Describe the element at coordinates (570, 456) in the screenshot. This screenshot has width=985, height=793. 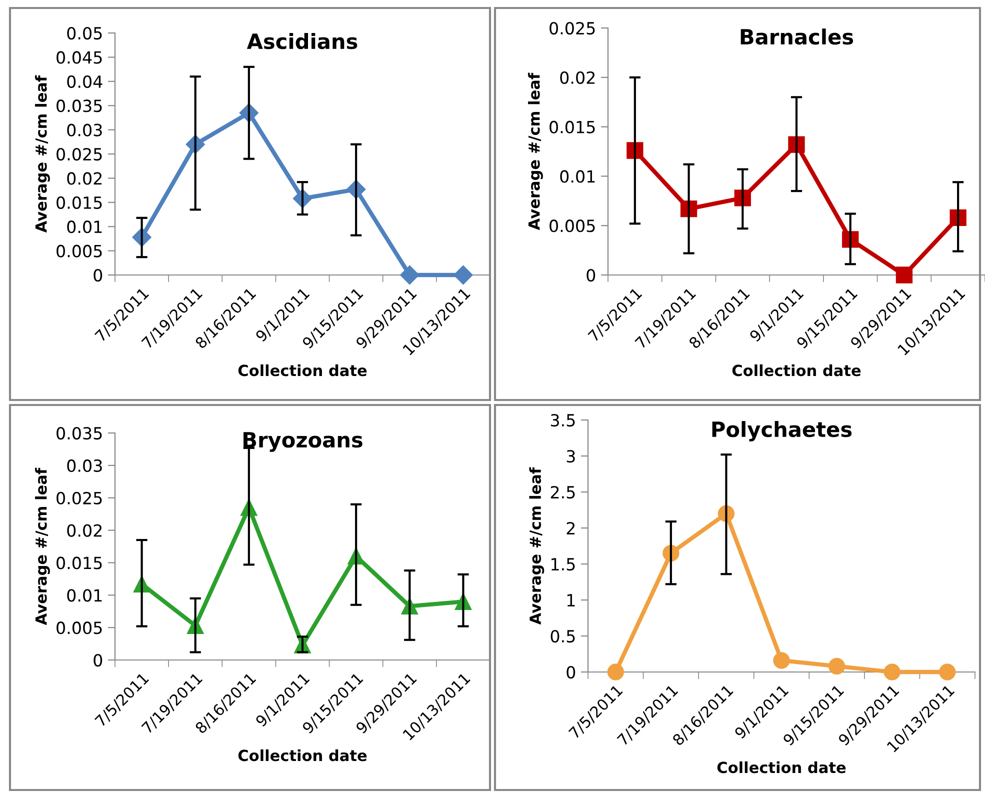
I see `y-tick-label: 3` at that location.